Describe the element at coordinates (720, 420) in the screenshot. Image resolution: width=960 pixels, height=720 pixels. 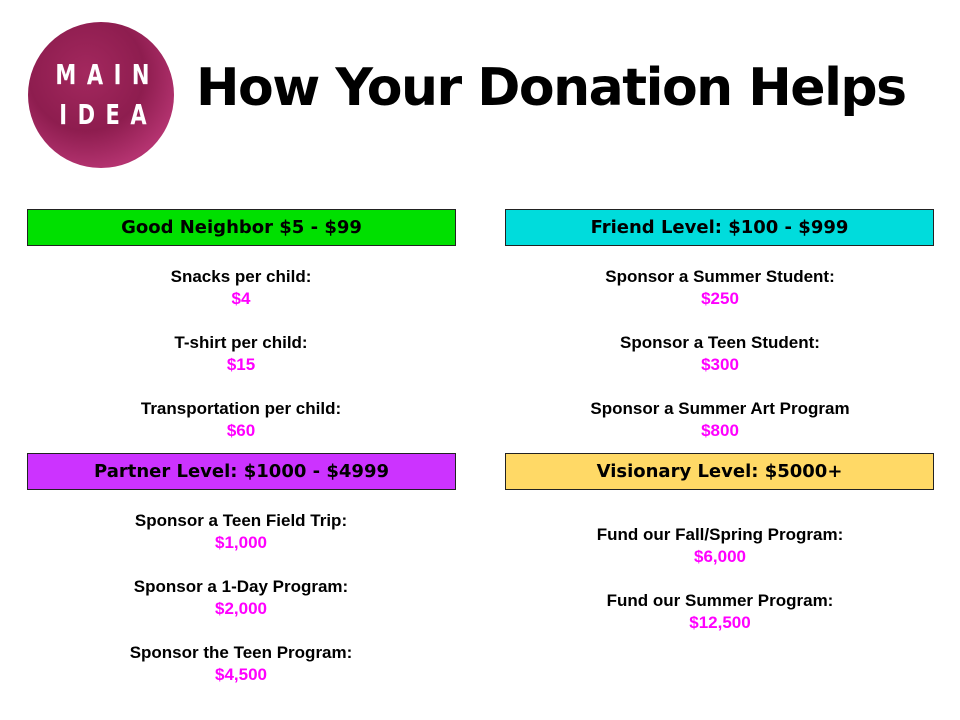
I see `donation-item: Sponsor a Summer Art Program $800` at that location.